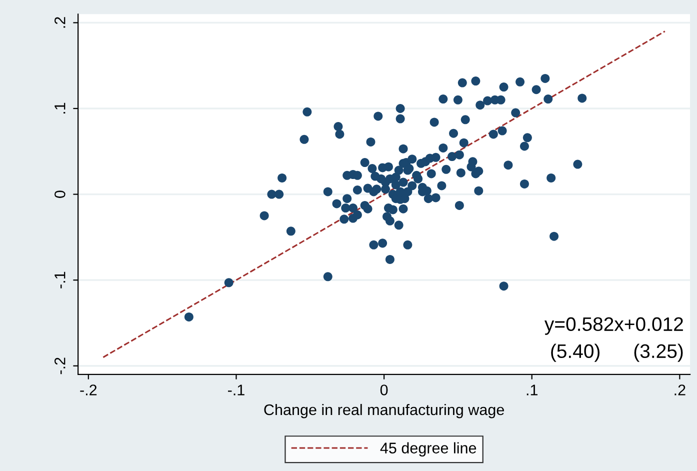 The image size is (697, 471). I want to click on annotation: (5.40) (3.25), so click(617, 353).